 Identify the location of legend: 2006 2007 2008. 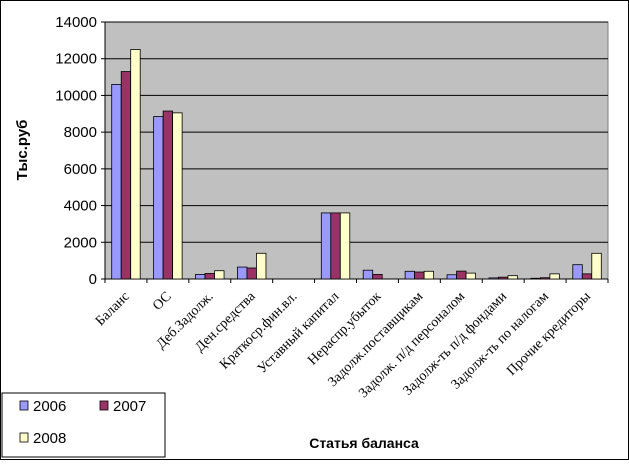
(83, 425).